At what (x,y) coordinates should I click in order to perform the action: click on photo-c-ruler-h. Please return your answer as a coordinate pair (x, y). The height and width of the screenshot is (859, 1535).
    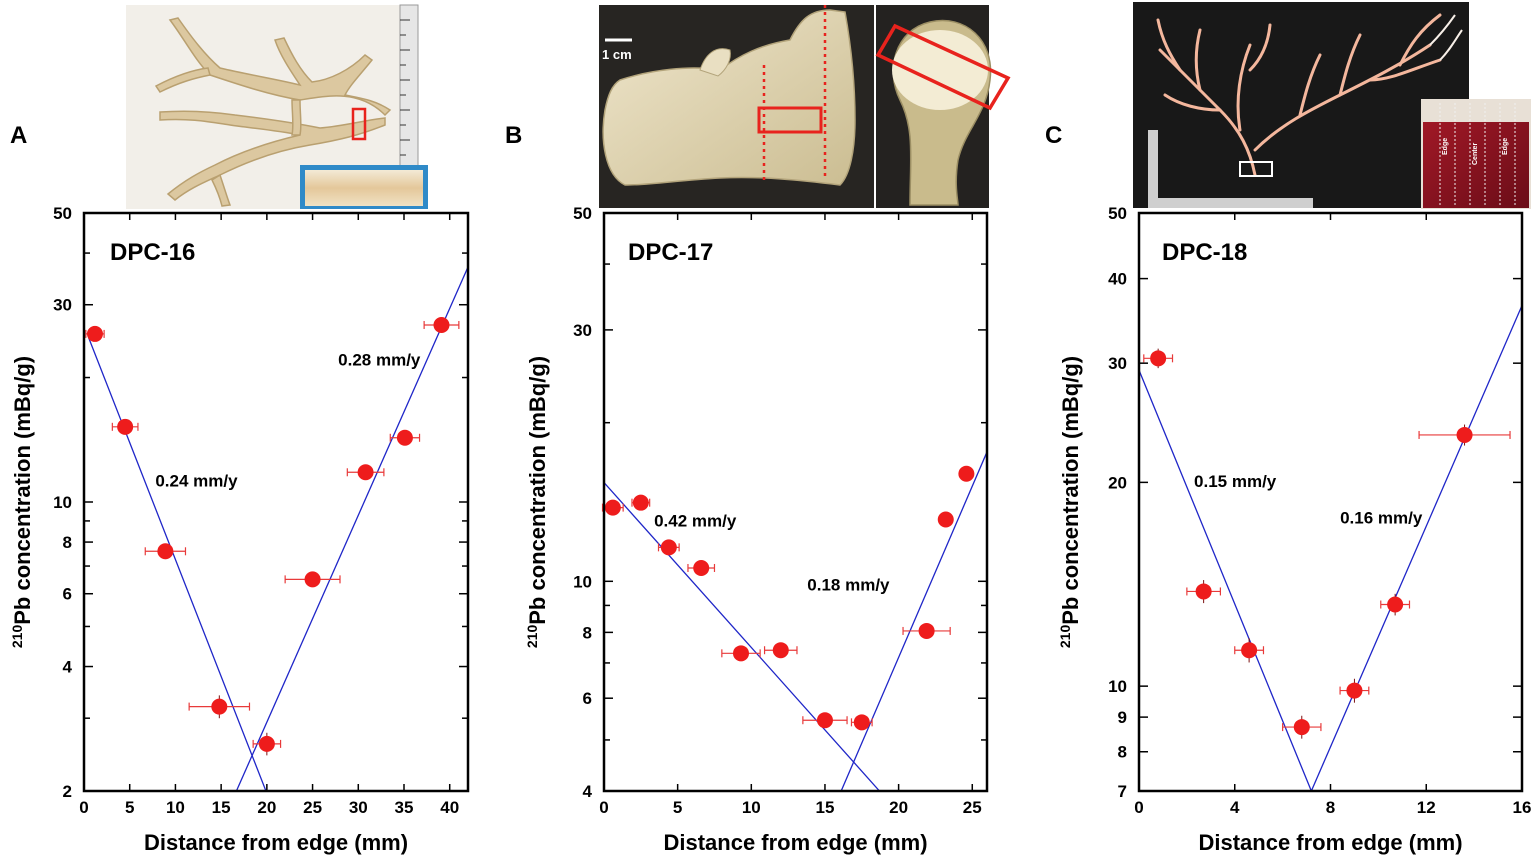
    Looking at the image, I should click on (1230, 203).